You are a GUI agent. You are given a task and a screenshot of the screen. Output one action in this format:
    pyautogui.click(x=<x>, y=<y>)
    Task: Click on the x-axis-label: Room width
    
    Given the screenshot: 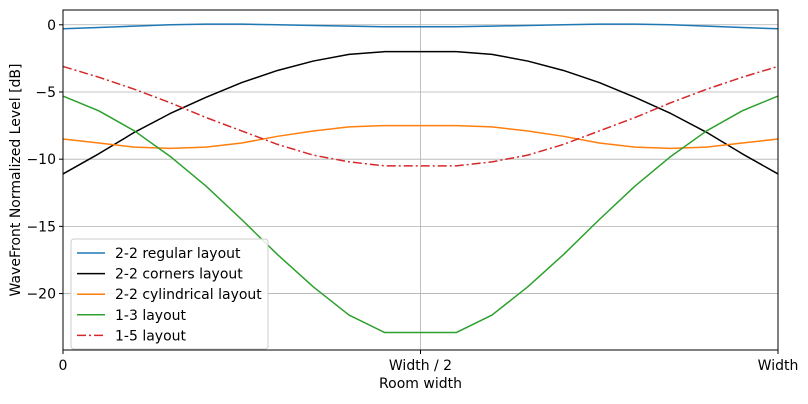 What is the action you would take?
    pyautogui.click(x=420, y=384)
    